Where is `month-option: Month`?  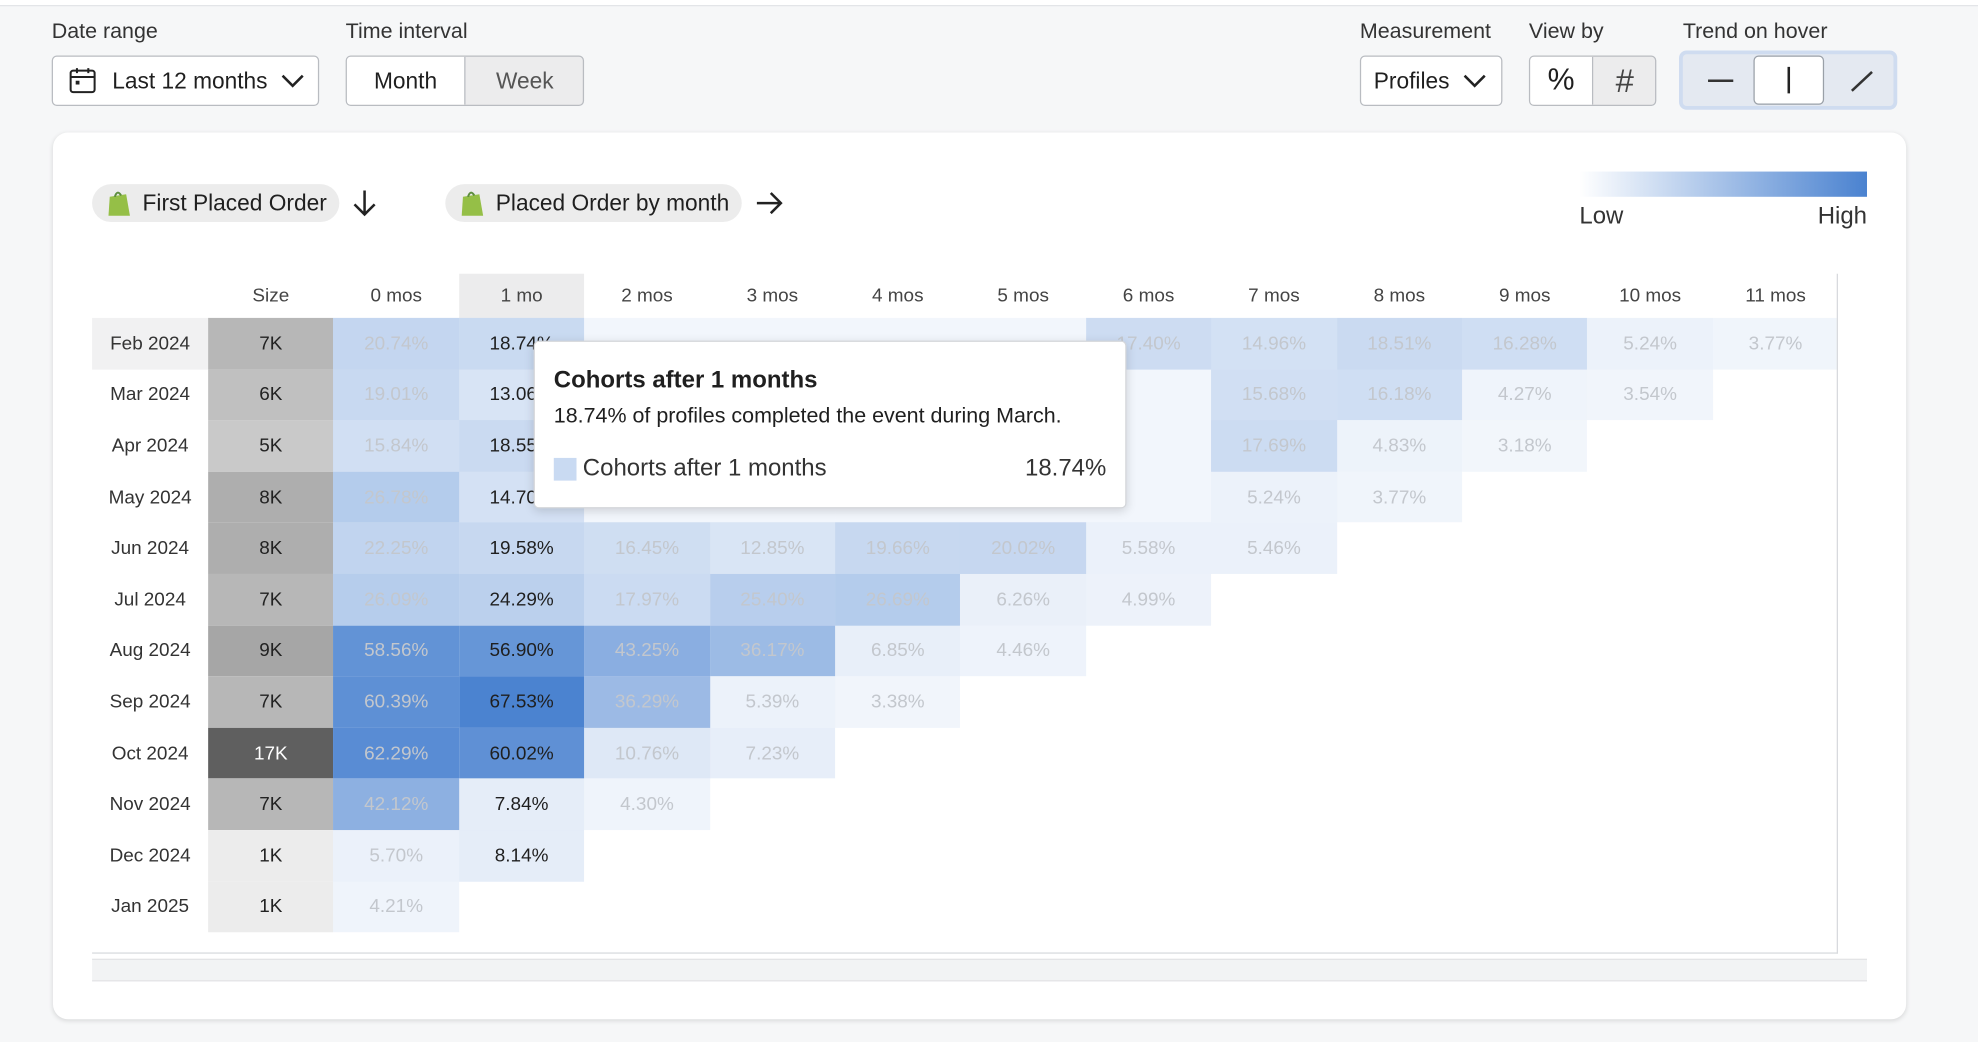
month-option: Month is located at coordinates (406, 80).